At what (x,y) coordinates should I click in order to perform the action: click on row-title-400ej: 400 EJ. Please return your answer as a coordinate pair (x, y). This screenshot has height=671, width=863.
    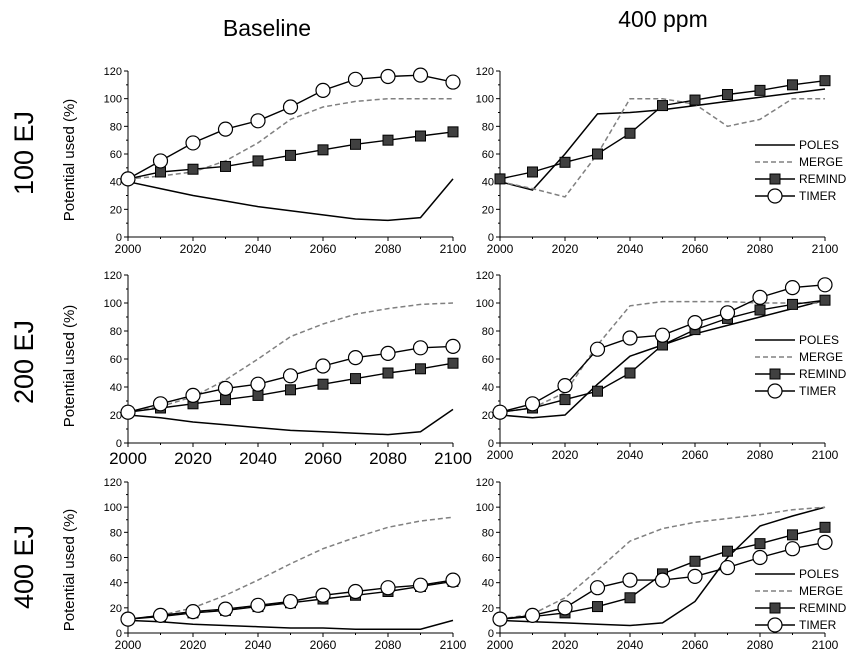
    Looking at the image, I should click on (24, 567).